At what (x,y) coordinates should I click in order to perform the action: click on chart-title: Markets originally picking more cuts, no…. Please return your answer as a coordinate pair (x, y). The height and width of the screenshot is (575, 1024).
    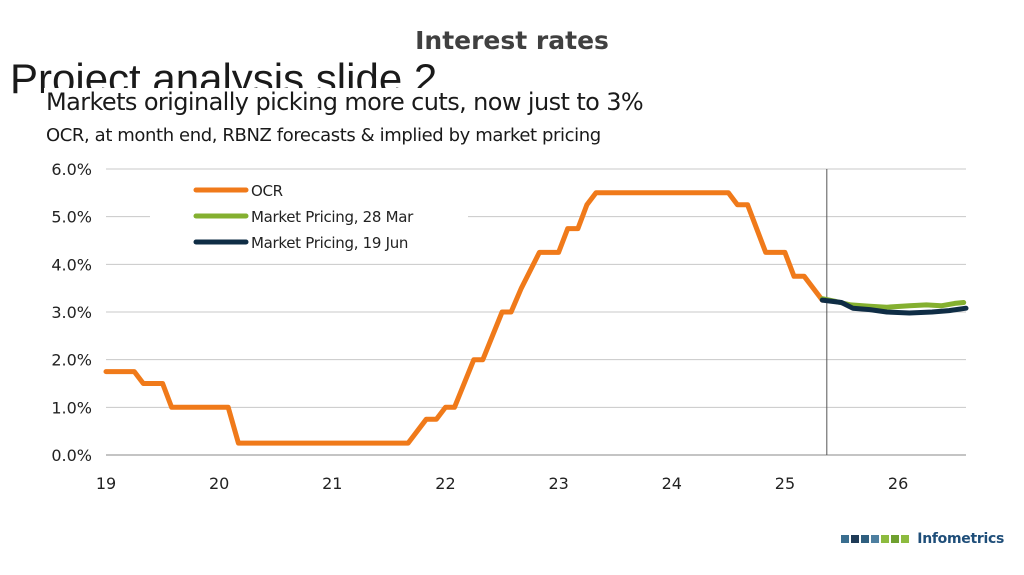
    Looking at the image, I should click on (347, 102).